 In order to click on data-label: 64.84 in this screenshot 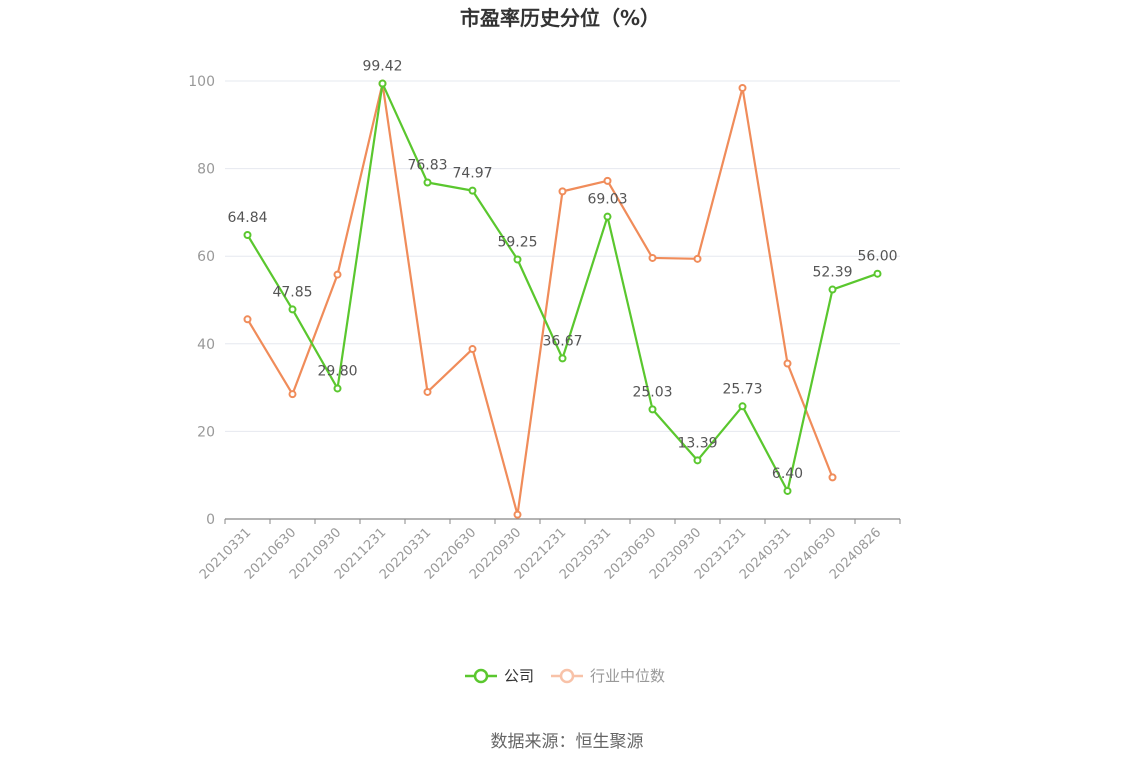, I will do `click(247, 218)`.